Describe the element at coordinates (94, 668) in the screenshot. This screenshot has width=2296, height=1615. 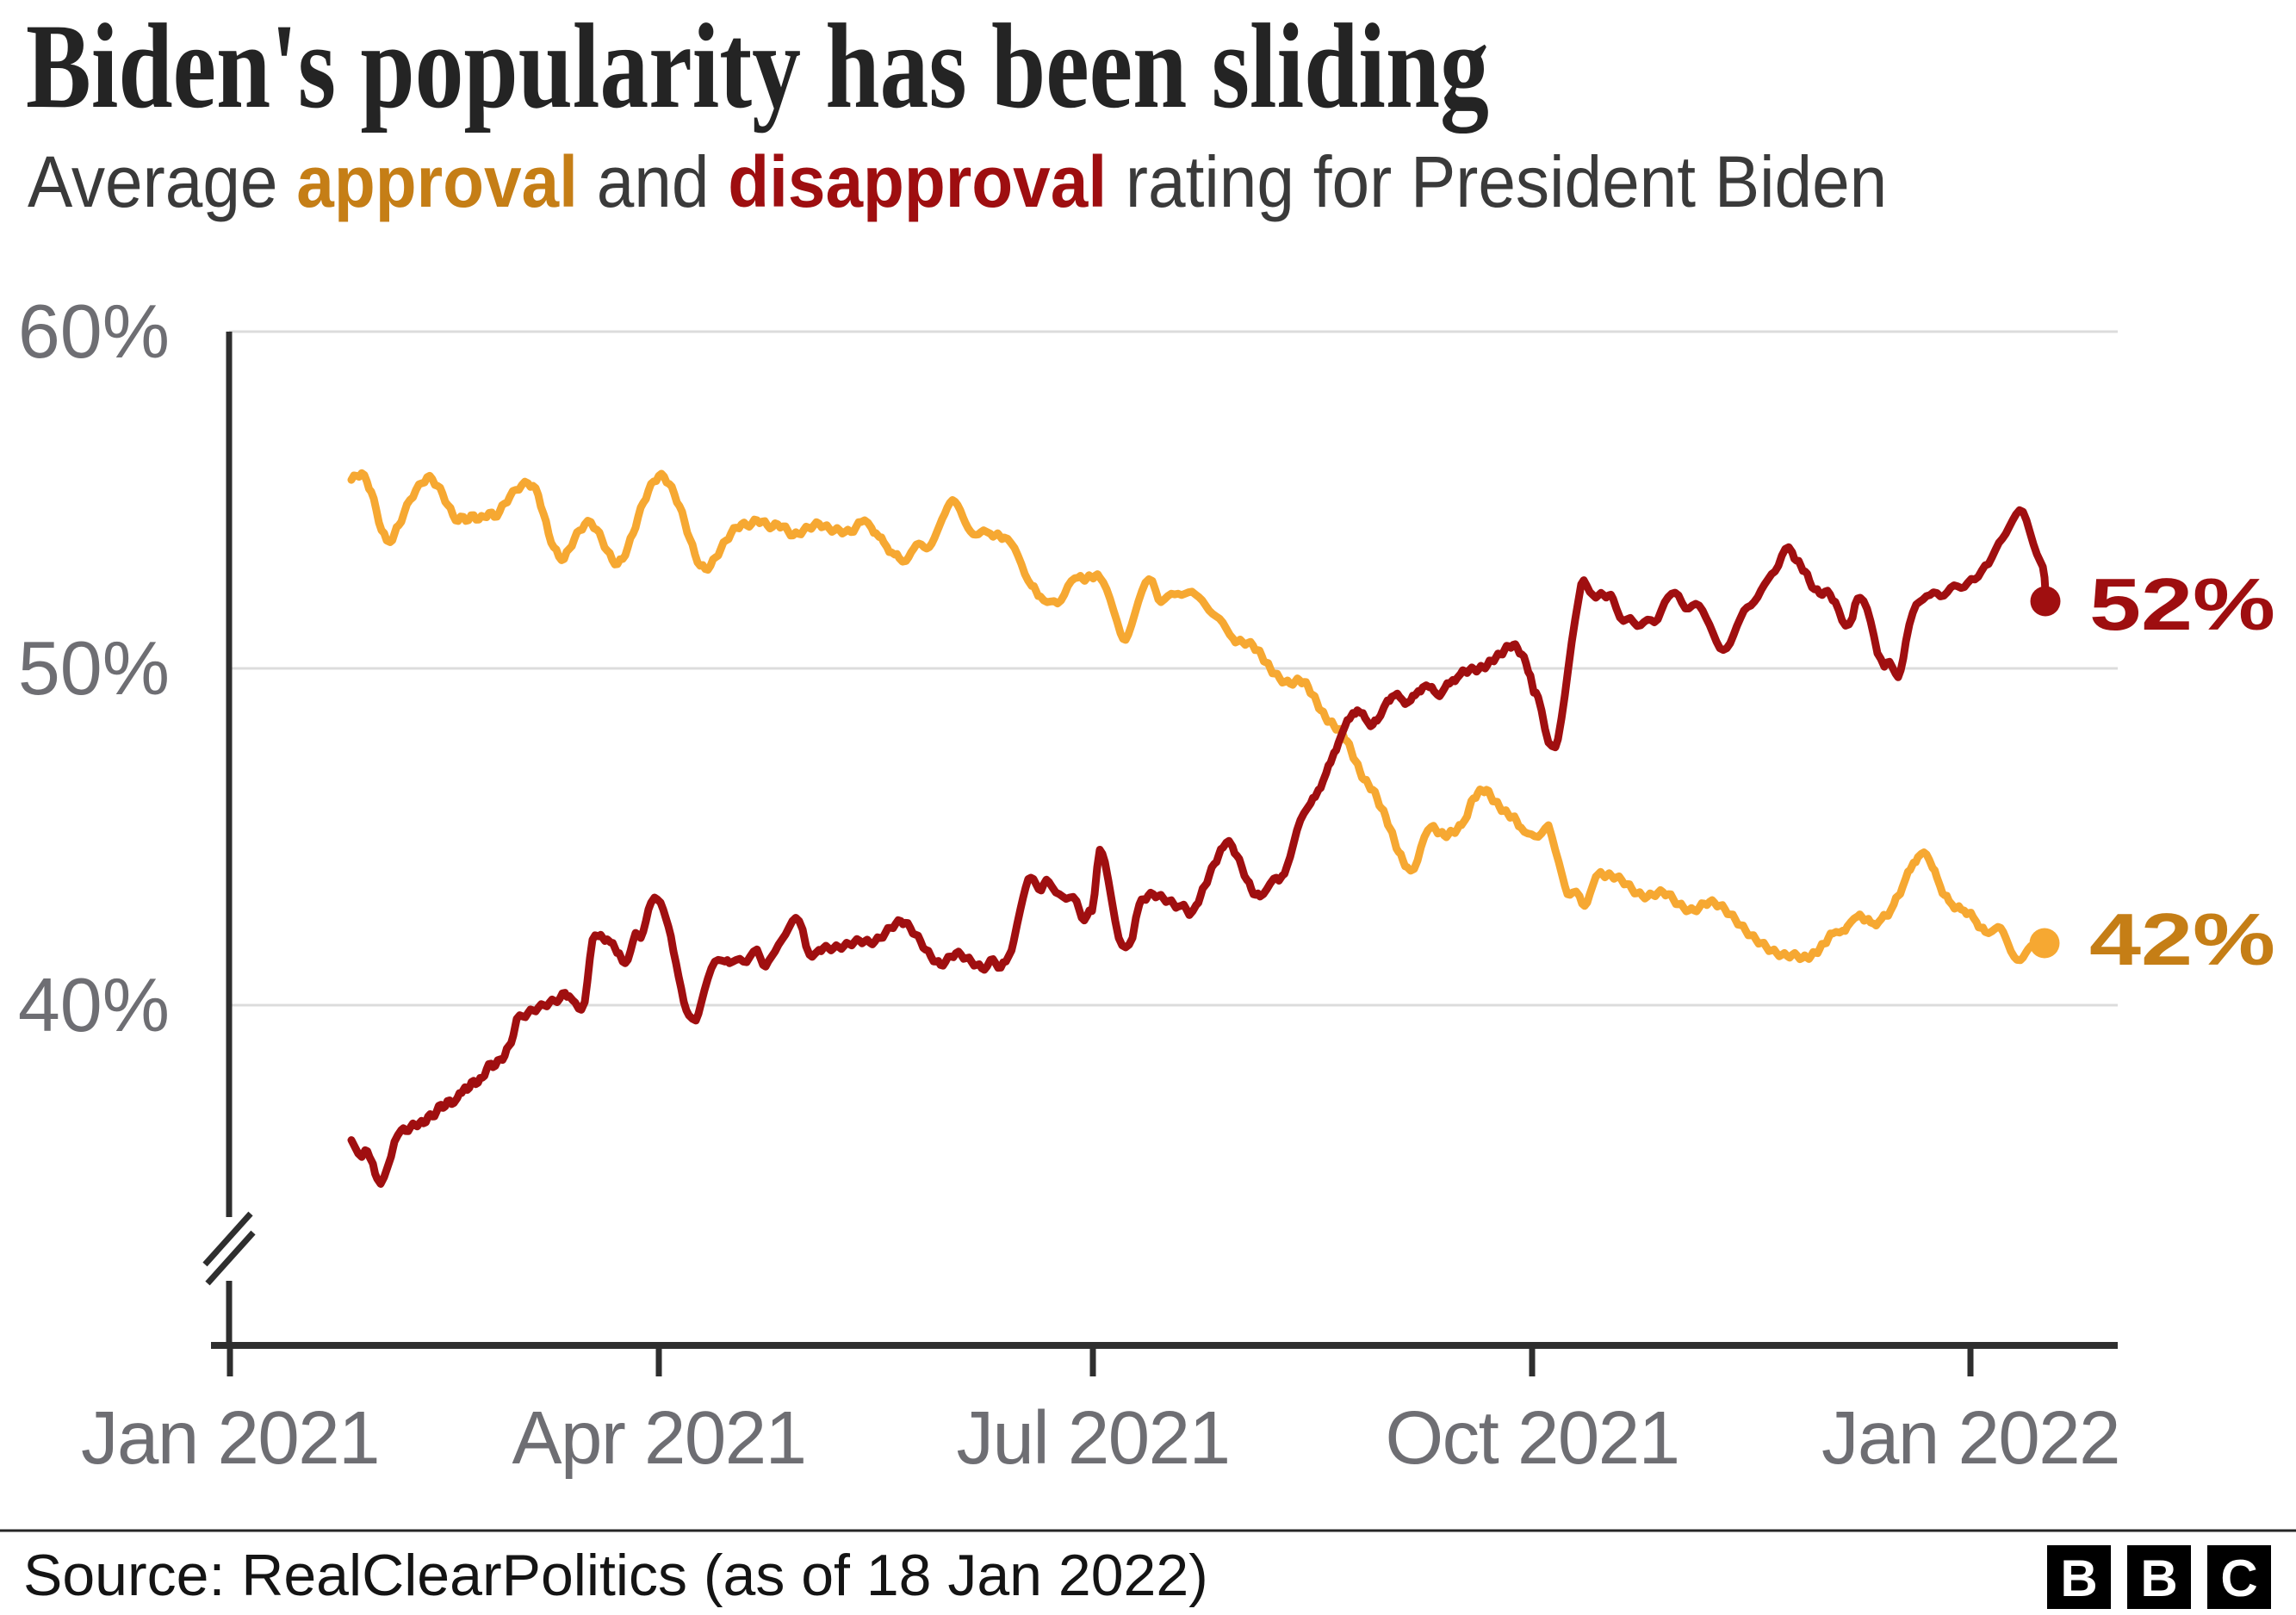
I see `svg-text: 50%` at that location.